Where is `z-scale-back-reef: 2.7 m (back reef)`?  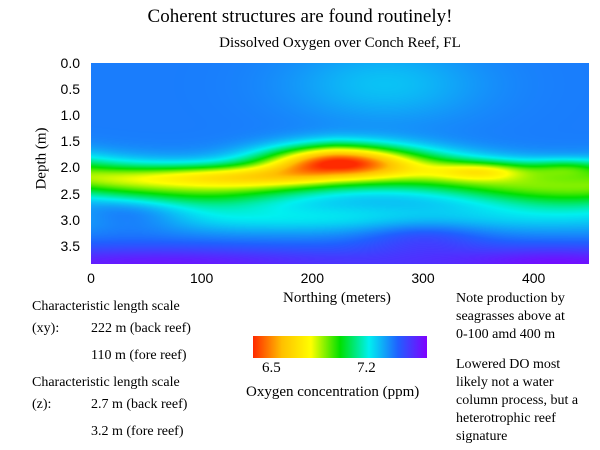
z-scale-back-reef: 2.7 m (back reef) is located at coordinates (139, 404).